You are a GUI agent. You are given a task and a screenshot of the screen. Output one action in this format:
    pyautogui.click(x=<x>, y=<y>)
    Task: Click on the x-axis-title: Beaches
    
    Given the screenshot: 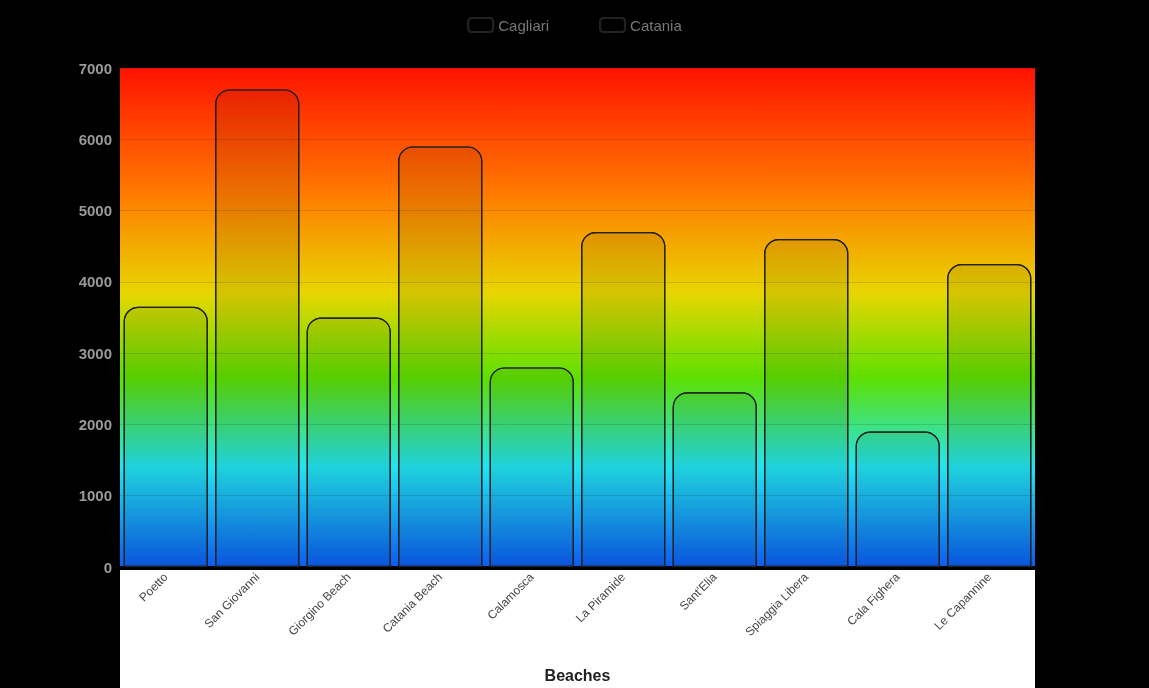 What is the action you would take?
    pyautogui.click(x=577, y=675)
    